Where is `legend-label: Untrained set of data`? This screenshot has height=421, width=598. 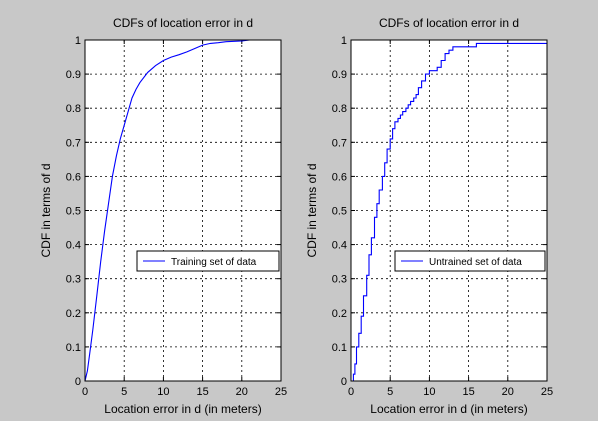 legend-label: Untrained set of data is located at coordinates (475, 262).